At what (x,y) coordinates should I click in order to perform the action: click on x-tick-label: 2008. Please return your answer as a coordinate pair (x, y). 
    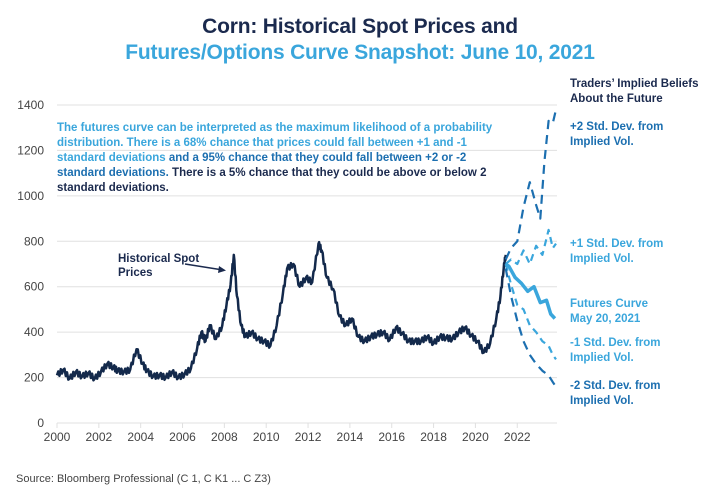
    Looking at the image, I should click on (224, 437).